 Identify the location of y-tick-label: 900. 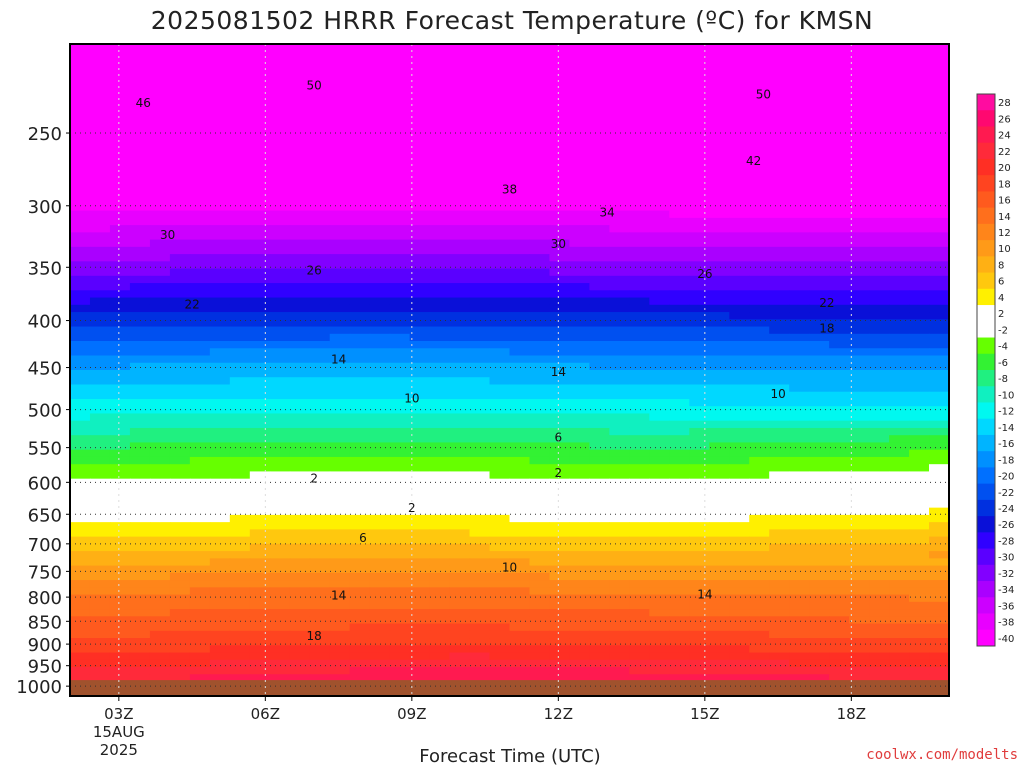
(45, 645).